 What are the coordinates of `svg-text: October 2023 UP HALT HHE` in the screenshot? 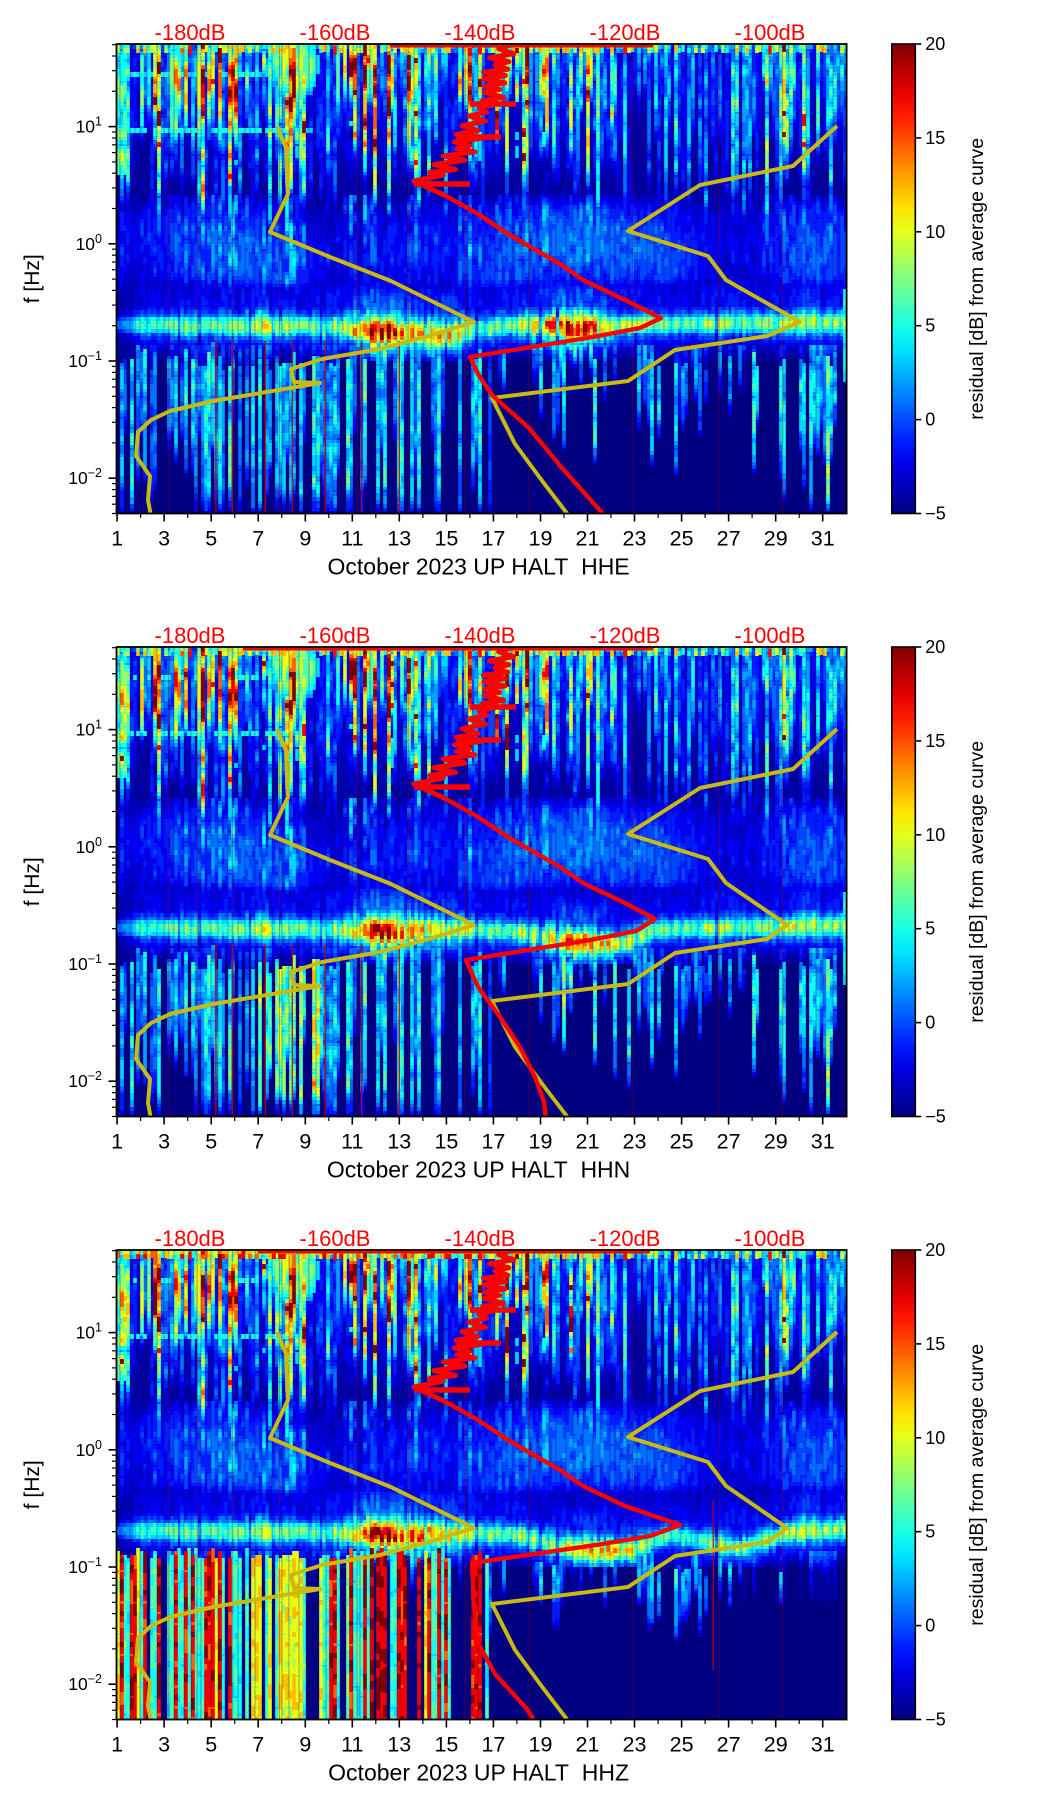 It's located at (479, 567).